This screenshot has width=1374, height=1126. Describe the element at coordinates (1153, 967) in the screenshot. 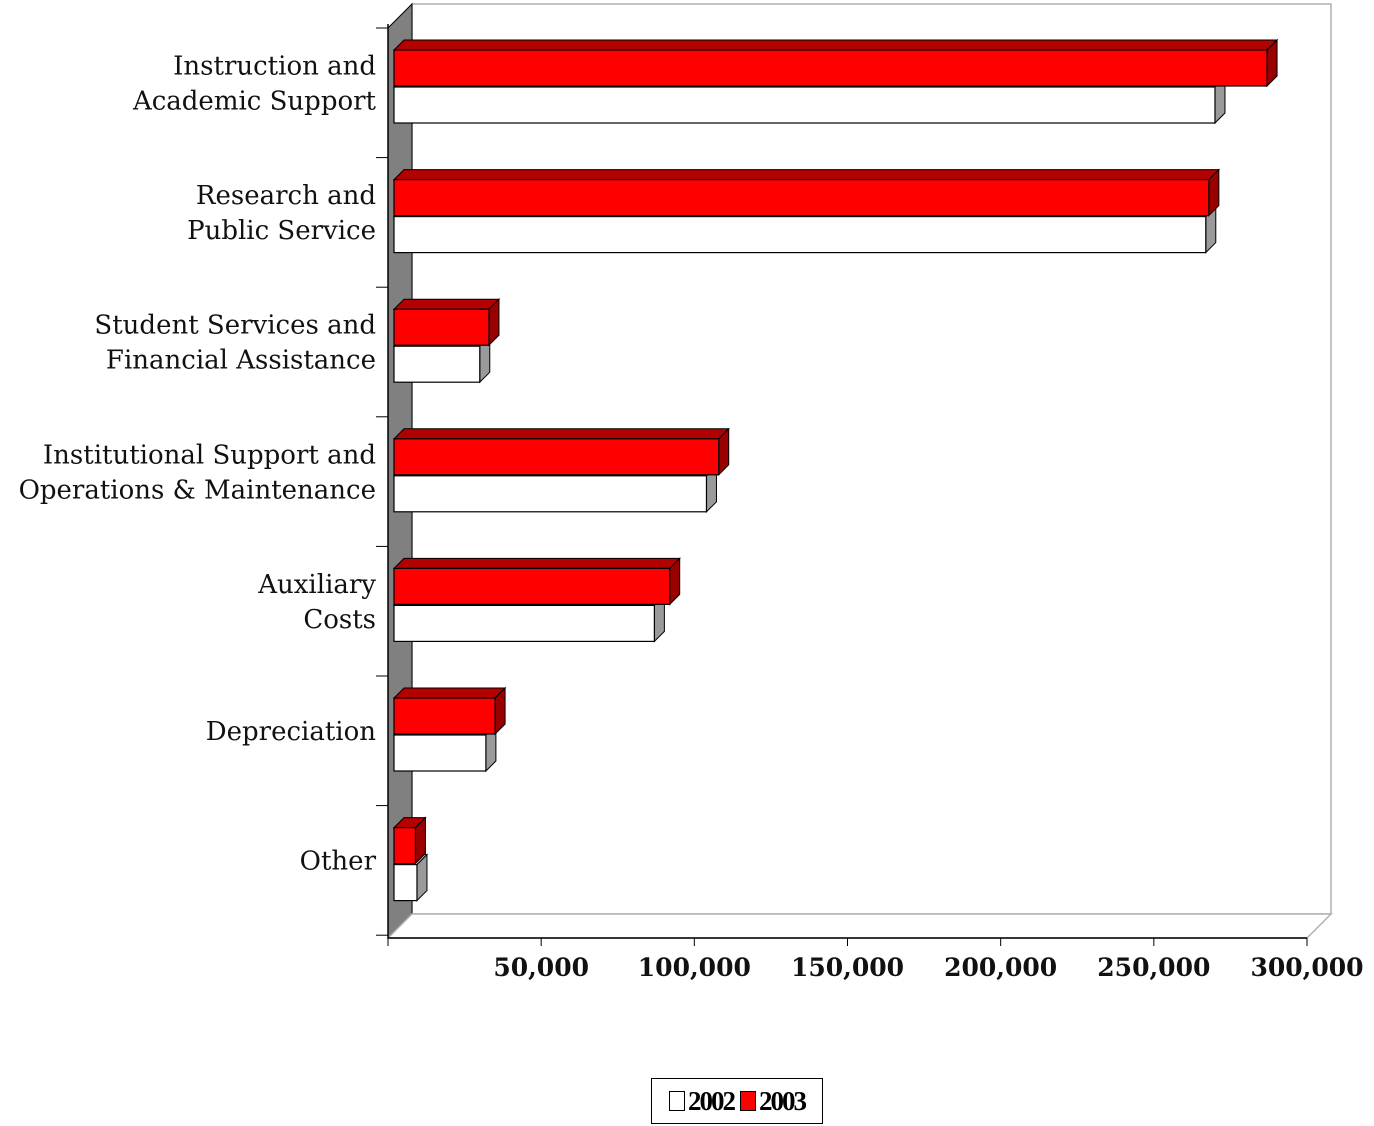

I see `x-tick-label: 250,000` at that location.